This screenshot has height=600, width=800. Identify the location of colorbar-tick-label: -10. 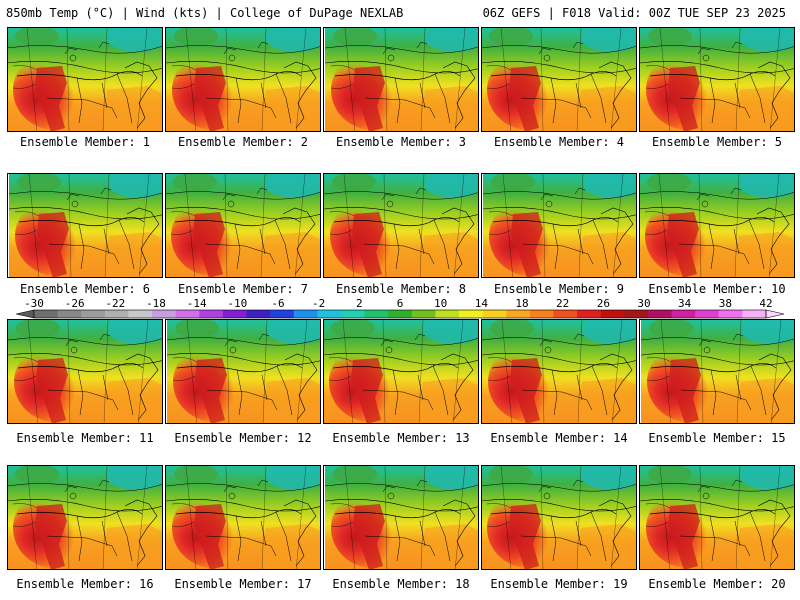
(237, 303).